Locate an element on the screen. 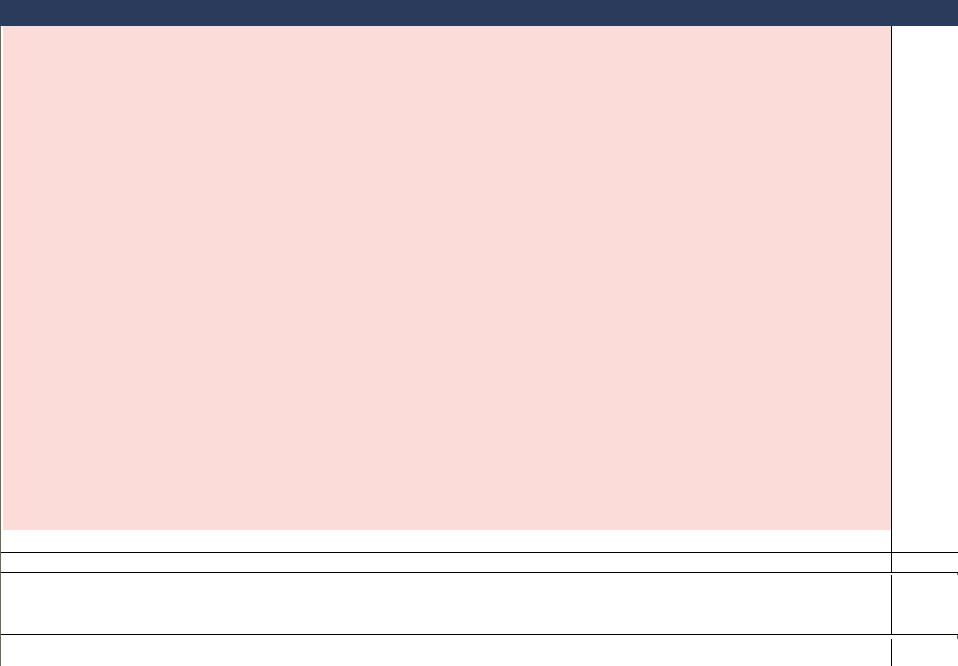 This screenshot has height=666, width=958. volume-panel is located at coordinates (479, 605).